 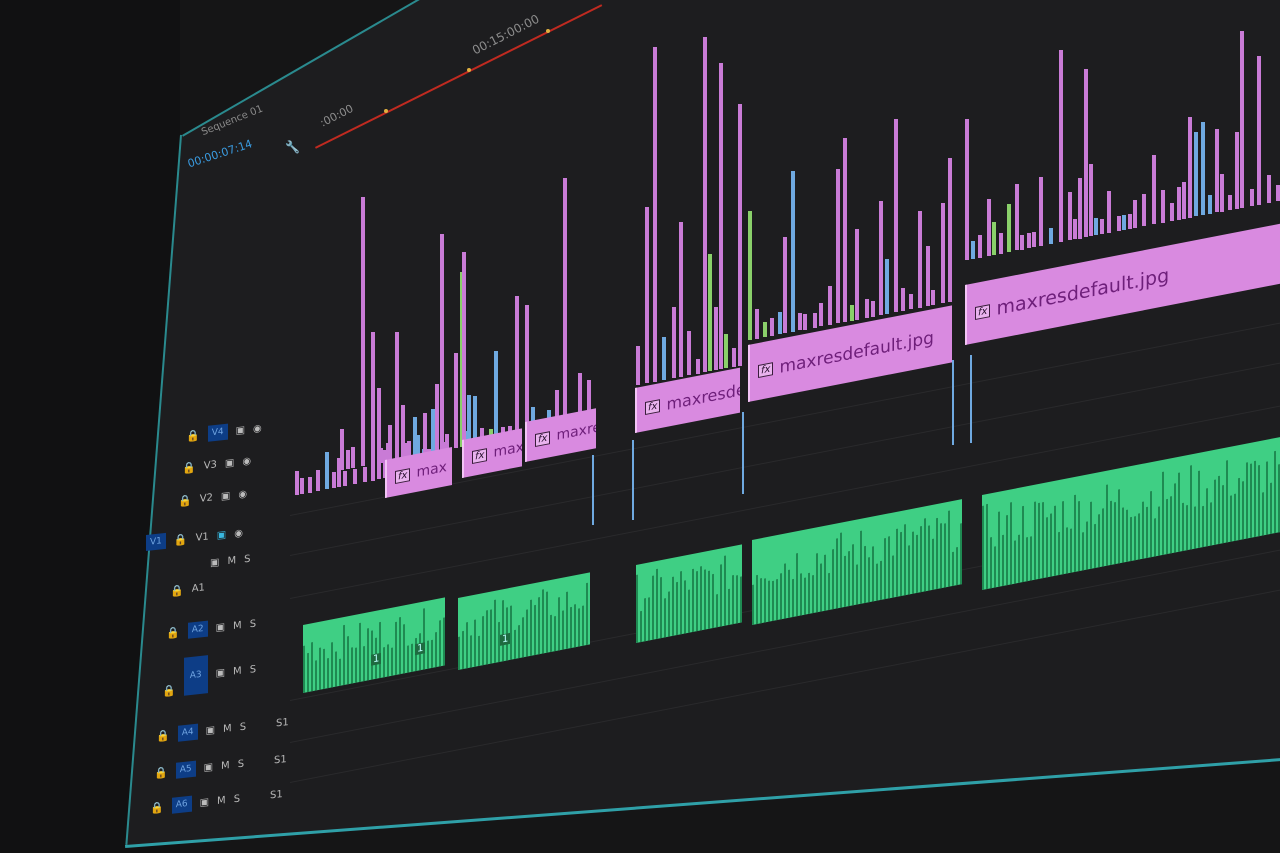 What do you see at coordinates (156, 541) in the screenshot?
I see `source-patch: V1` at bounding box center [156, 541].